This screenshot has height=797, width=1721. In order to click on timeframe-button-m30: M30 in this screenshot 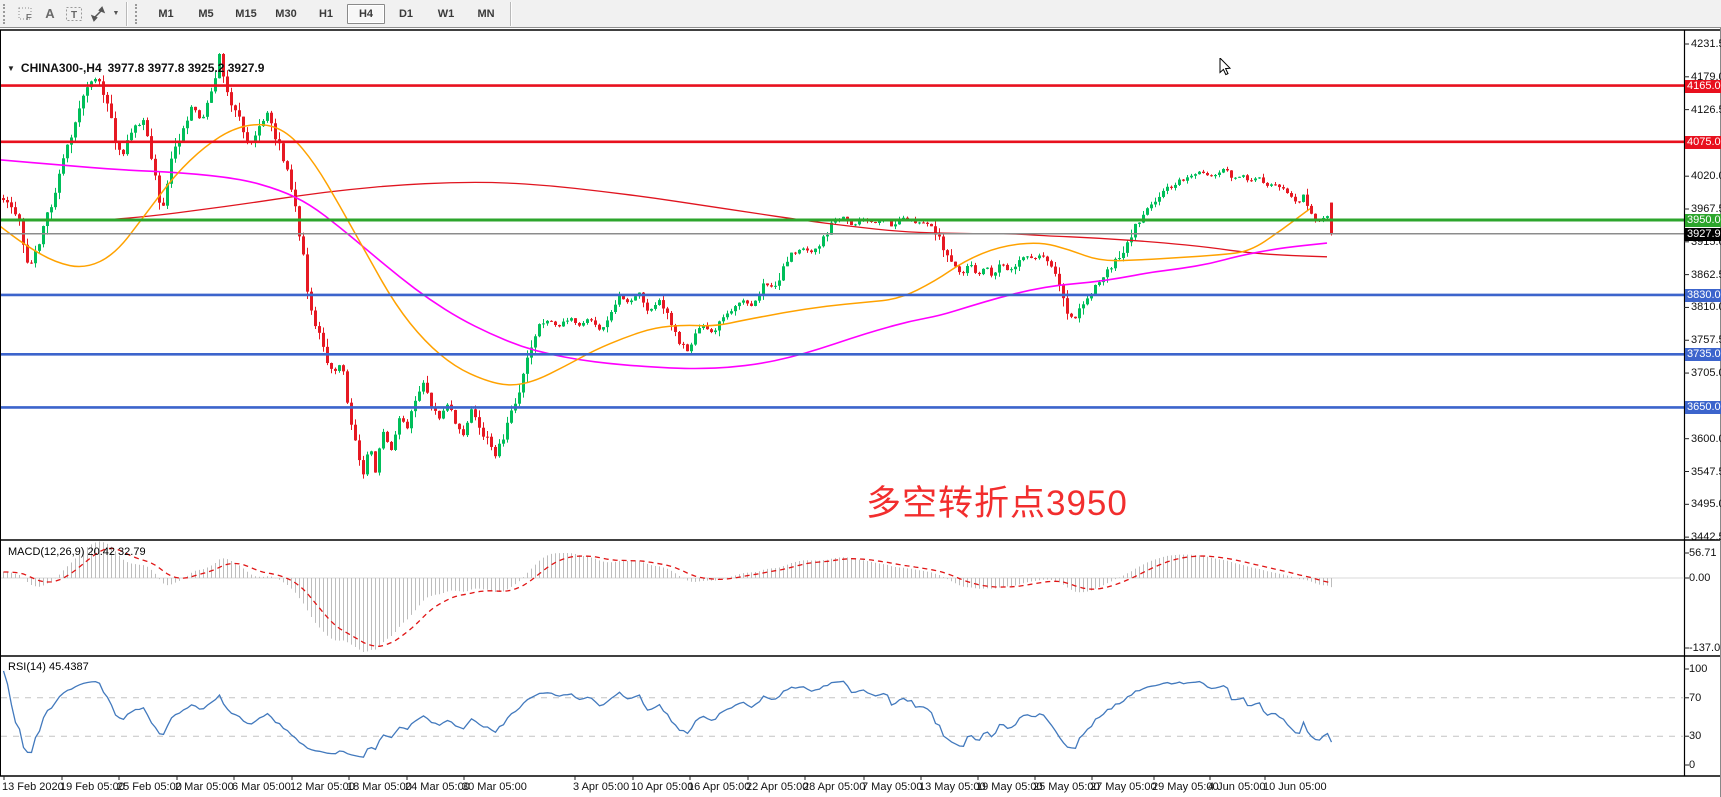, I will do `click(286, 13)`.